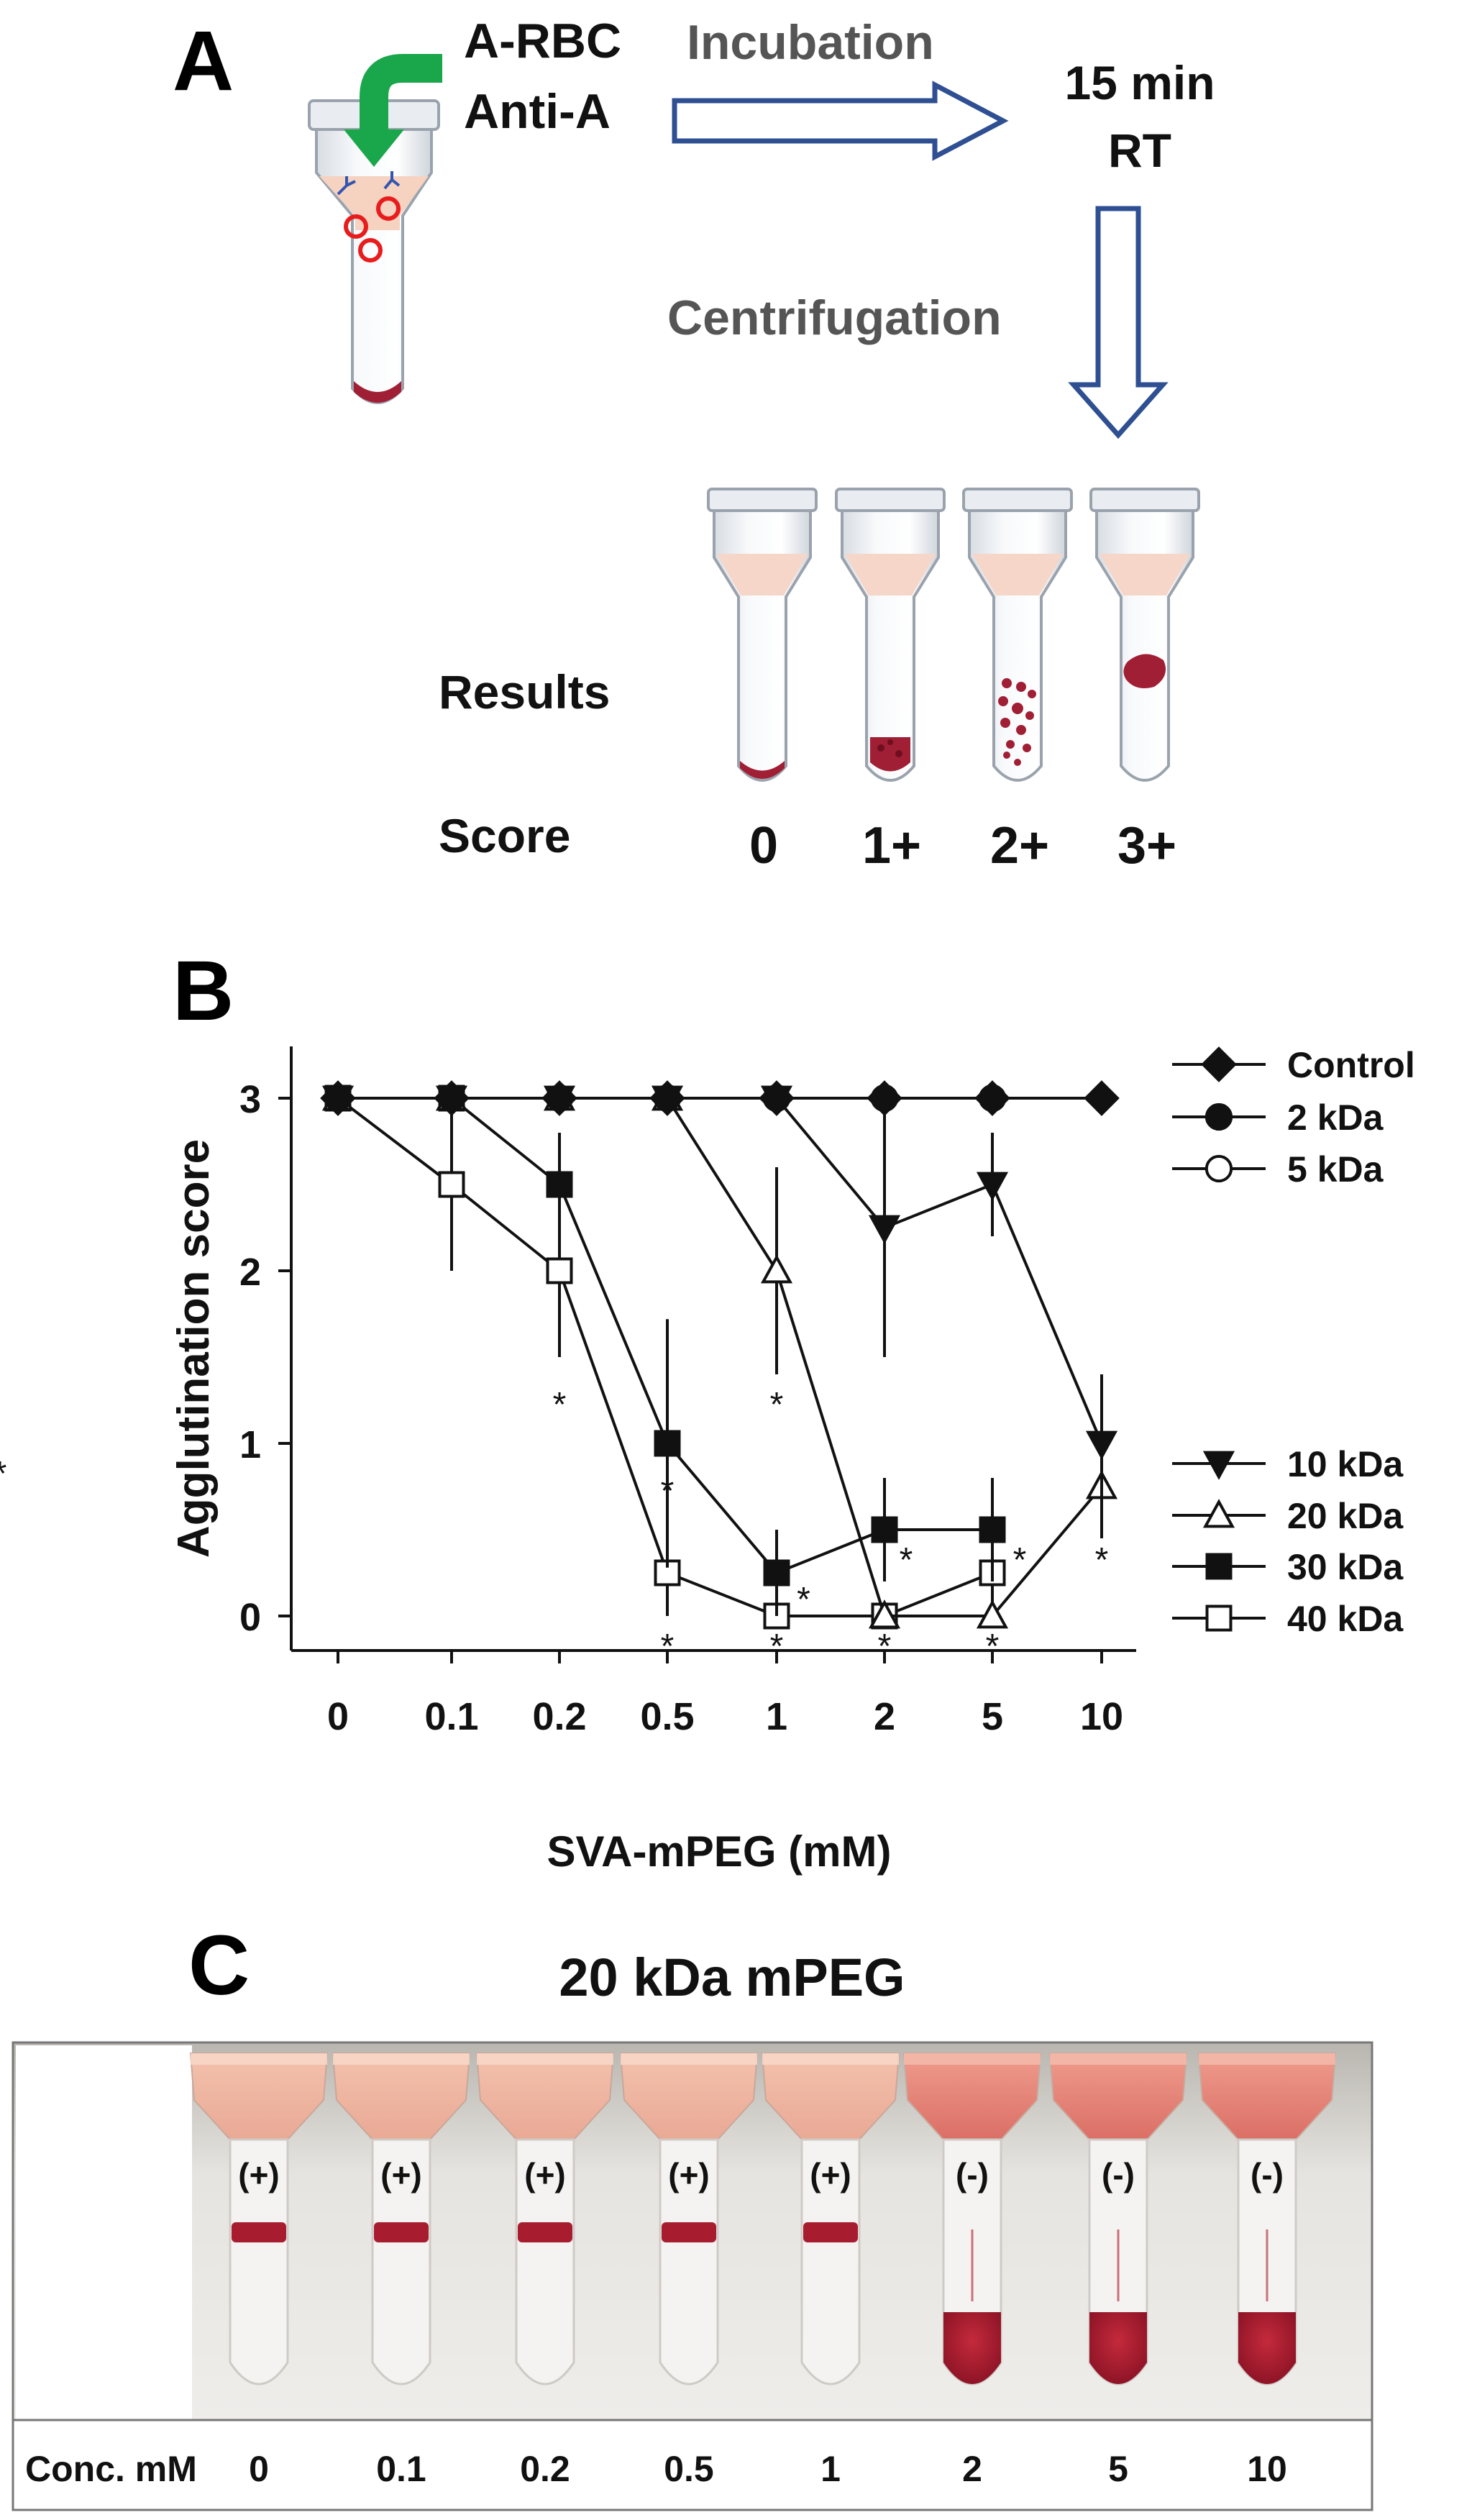 Image resolution: width=1472 pixels, height=2520 pixels. What do you see at coordinates (1139, 82) in the screenshot?
I see `incubation-time: 15 min` at bounding box center [1139, 82].